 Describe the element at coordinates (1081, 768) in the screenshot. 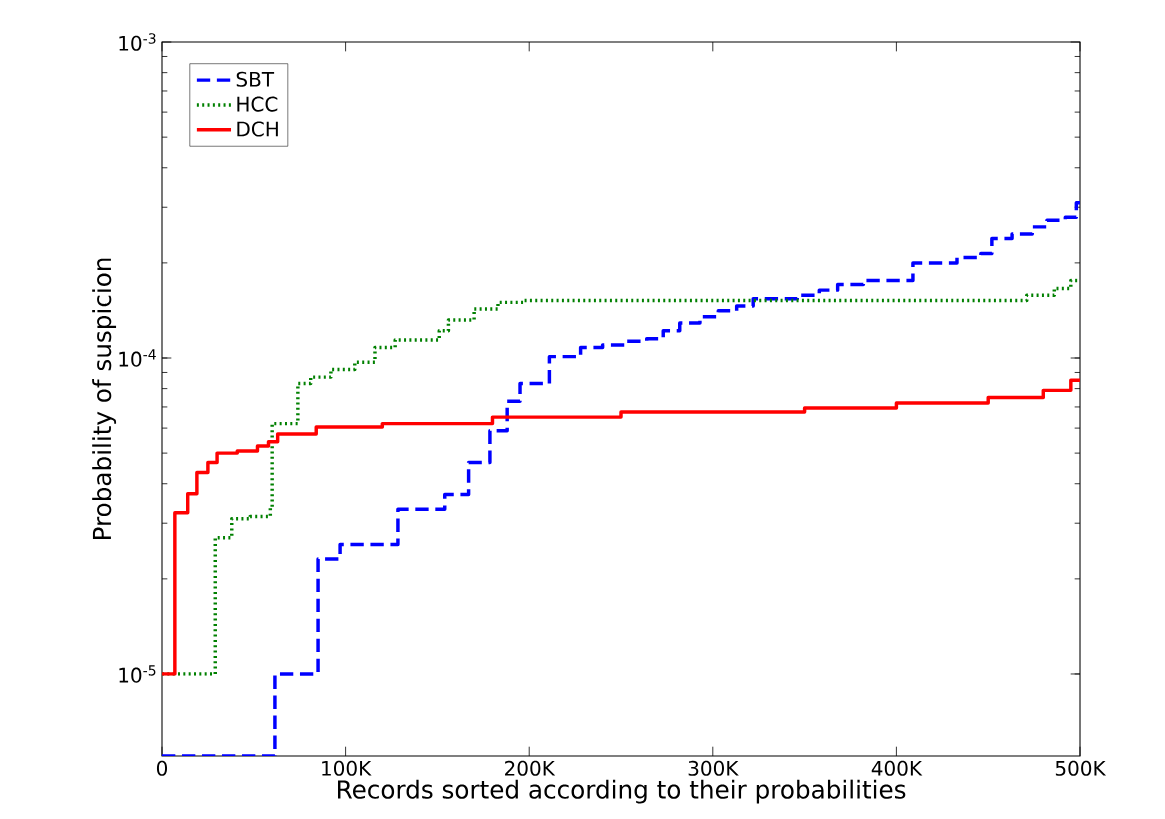

I see `x-tick-label: 500K` at that location.